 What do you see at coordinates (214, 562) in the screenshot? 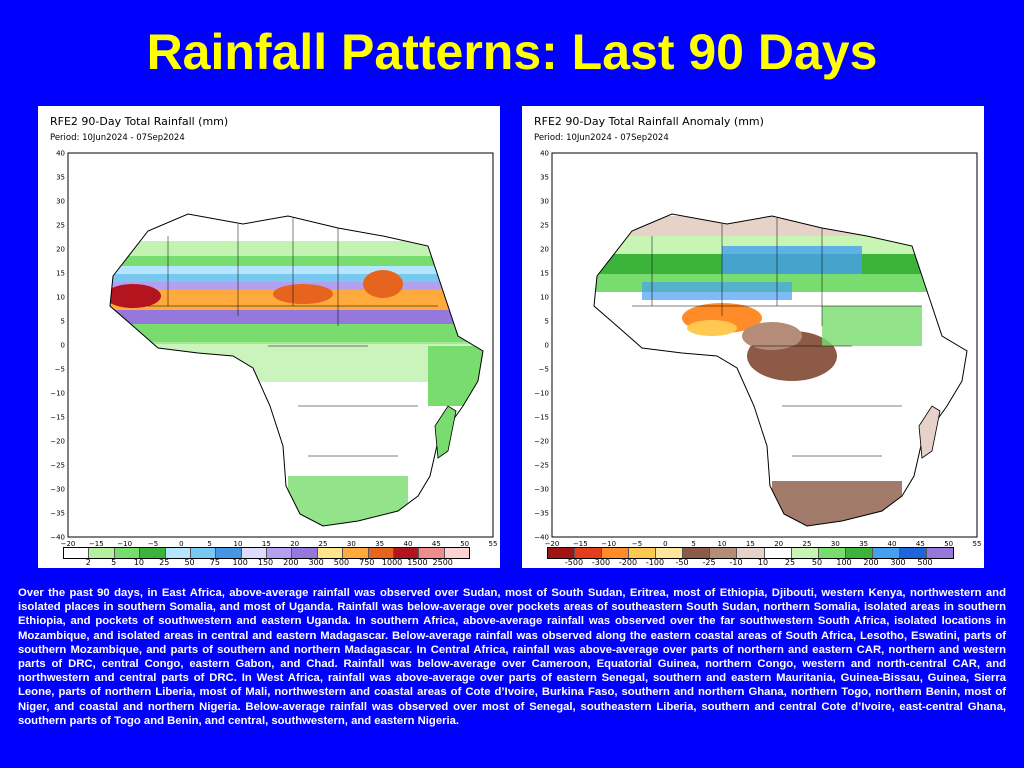
I see `legend-label: 75` at bounding box center [214, 562].